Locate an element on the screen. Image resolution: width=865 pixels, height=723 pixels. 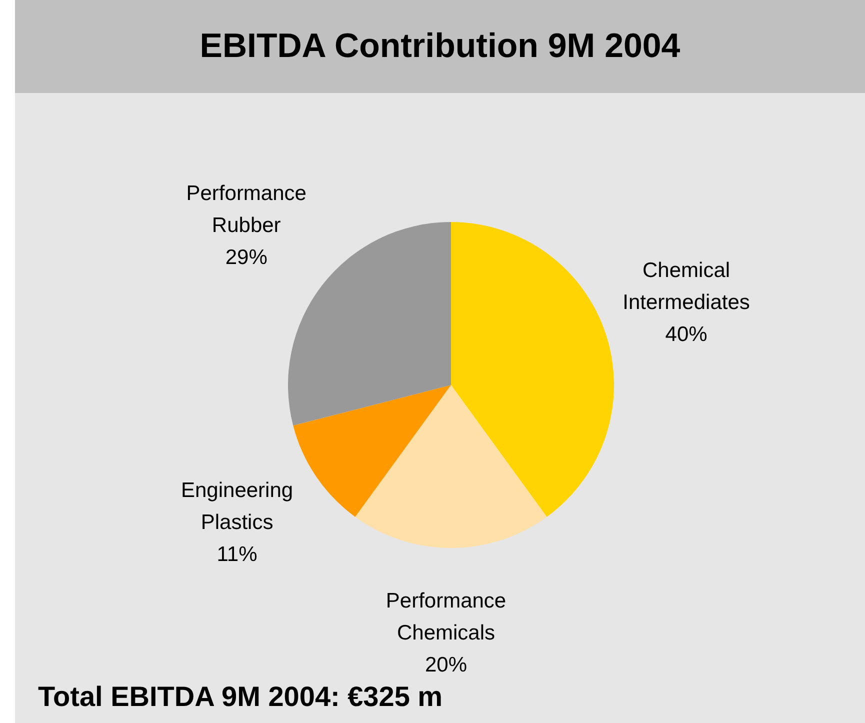
slice-label: Engineering Plastics is located at coordinates (237, 506).